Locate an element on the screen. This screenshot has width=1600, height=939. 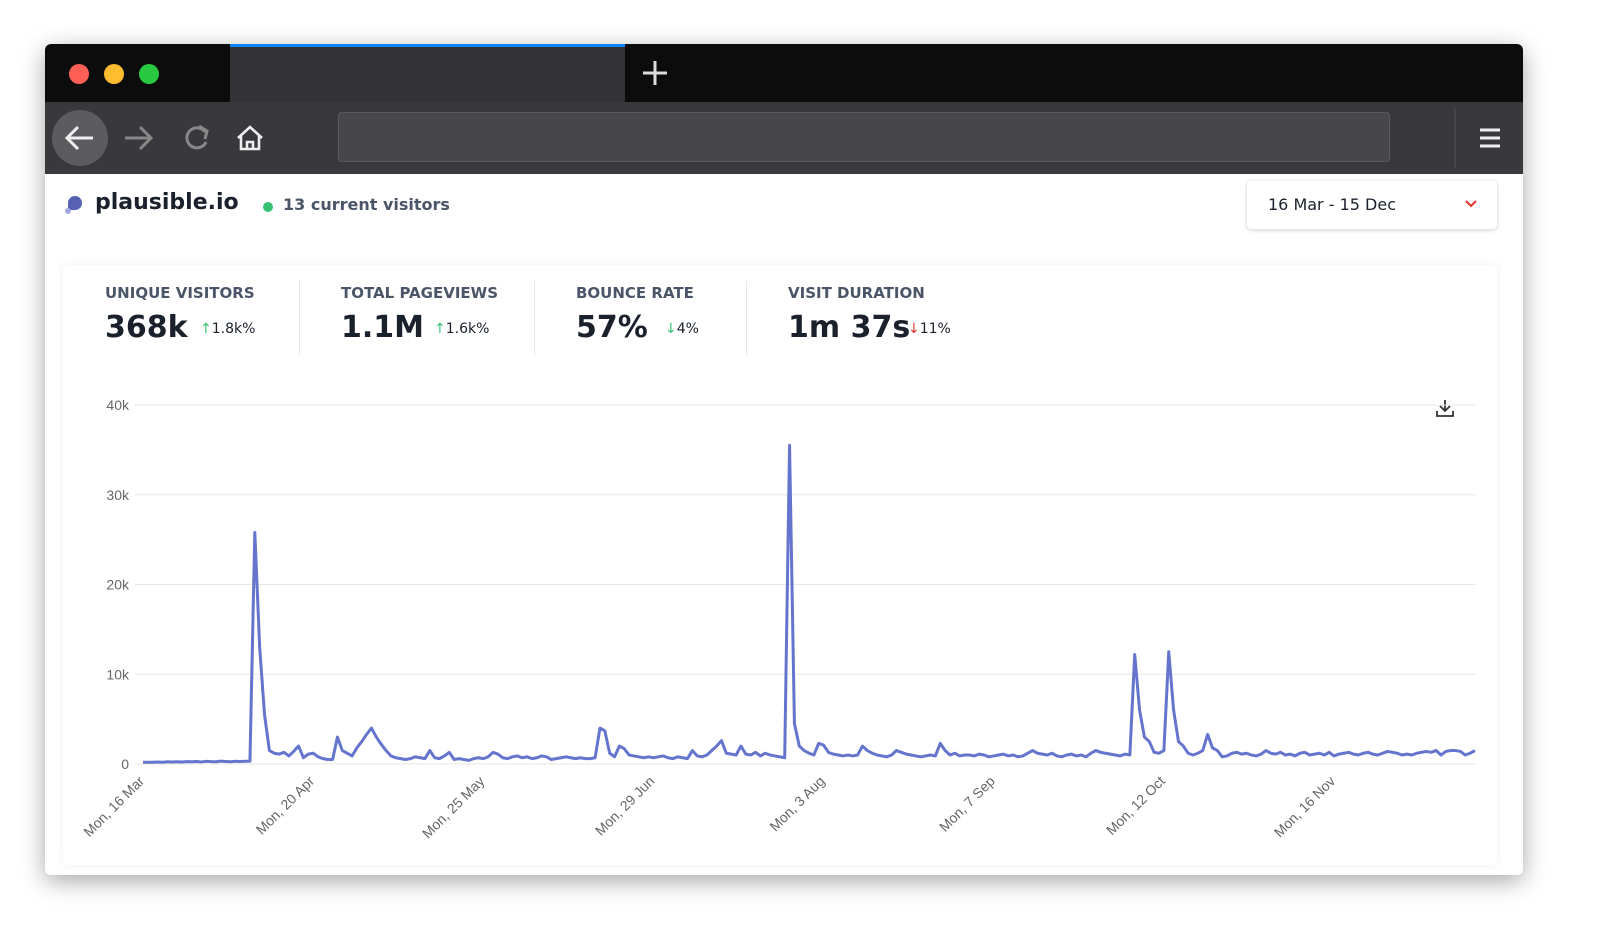
stat-change: ↑1.8k% is located at coordinates (228, 329).